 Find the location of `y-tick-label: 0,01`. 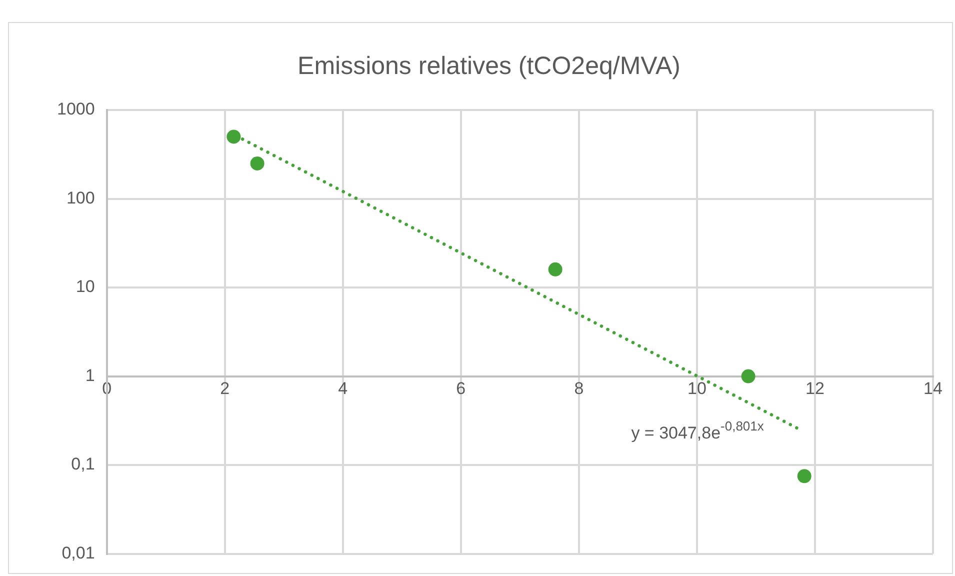

y-tick-label: 0,01 is located at coordinates (78, 552).